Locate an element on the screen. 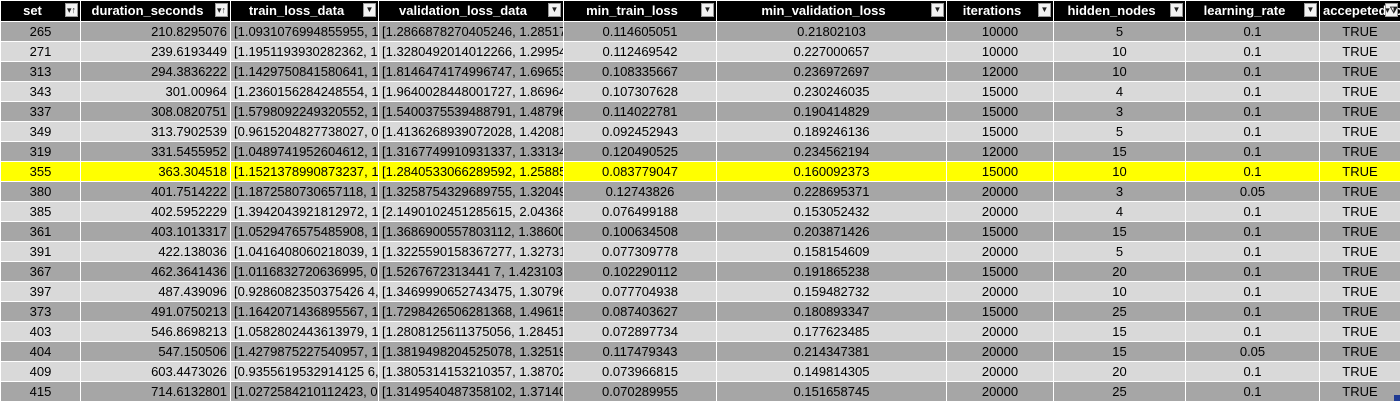 The height and width of the screenshot is (402, 1400). cell-set: 380 is located at coordinates (41, 192).